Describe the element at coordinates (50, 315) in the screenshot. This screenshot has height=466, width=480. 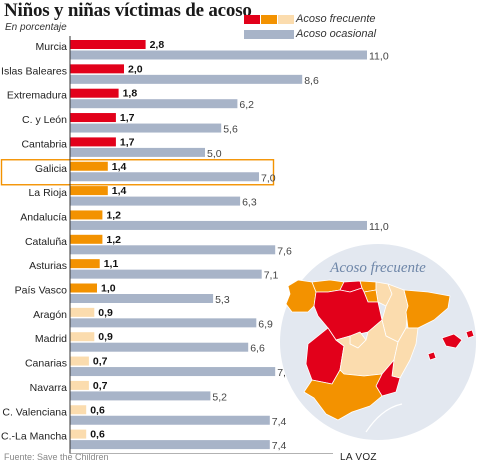
I see `category-label: Aragón` at that location.